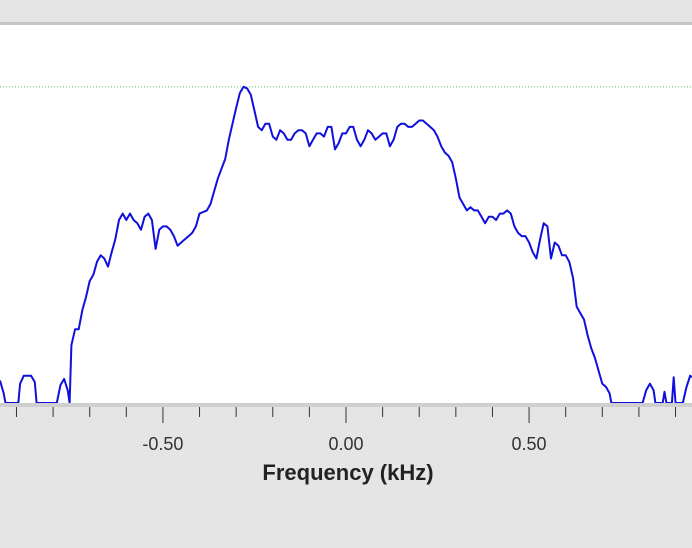  Describe the element at coordinates (346, 415) in the screenshot. I see `x-axis-ticks` at that location.